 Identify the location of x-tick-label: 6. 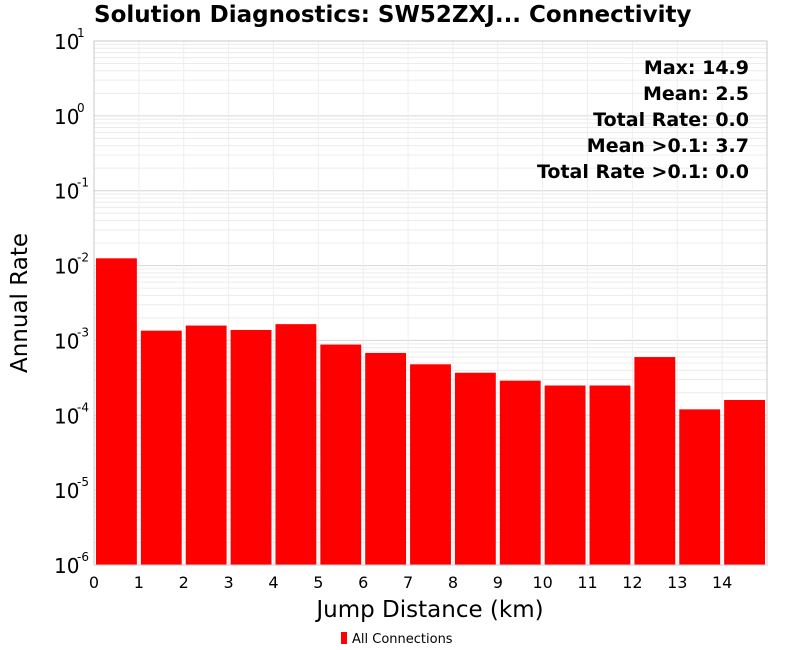
(363, 582).